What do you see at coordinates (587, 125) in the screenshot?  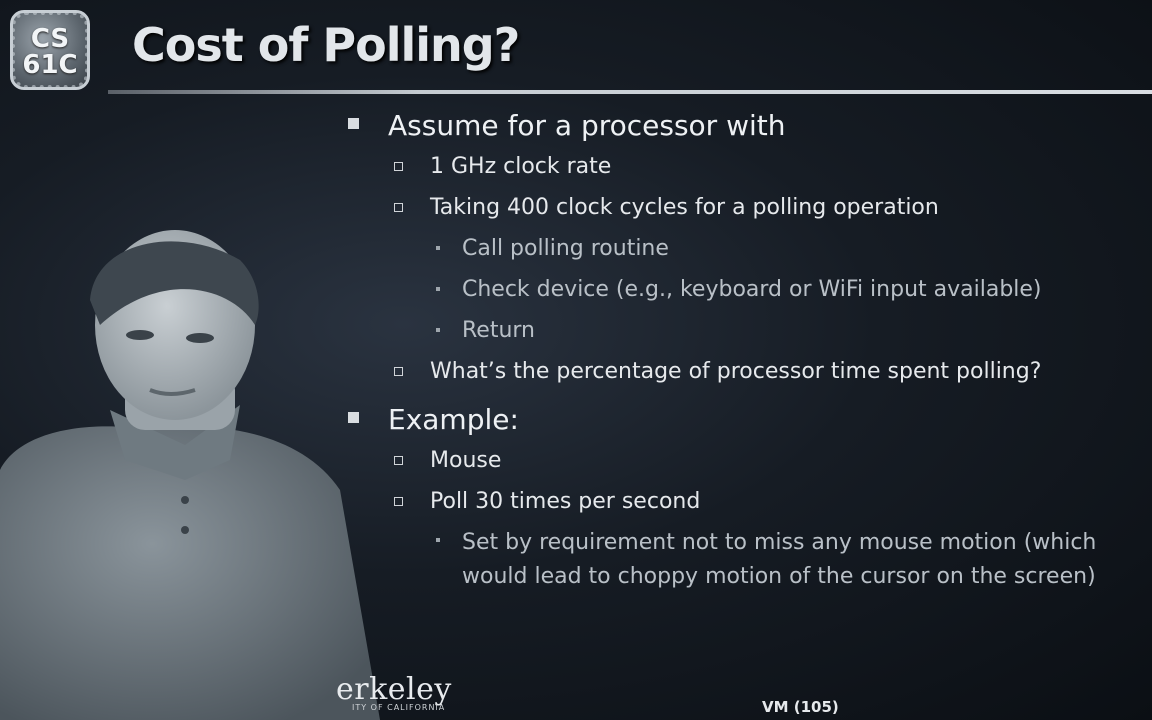 I see `bullet-text: Assume for a processor with` at bounding box center [587, 125].